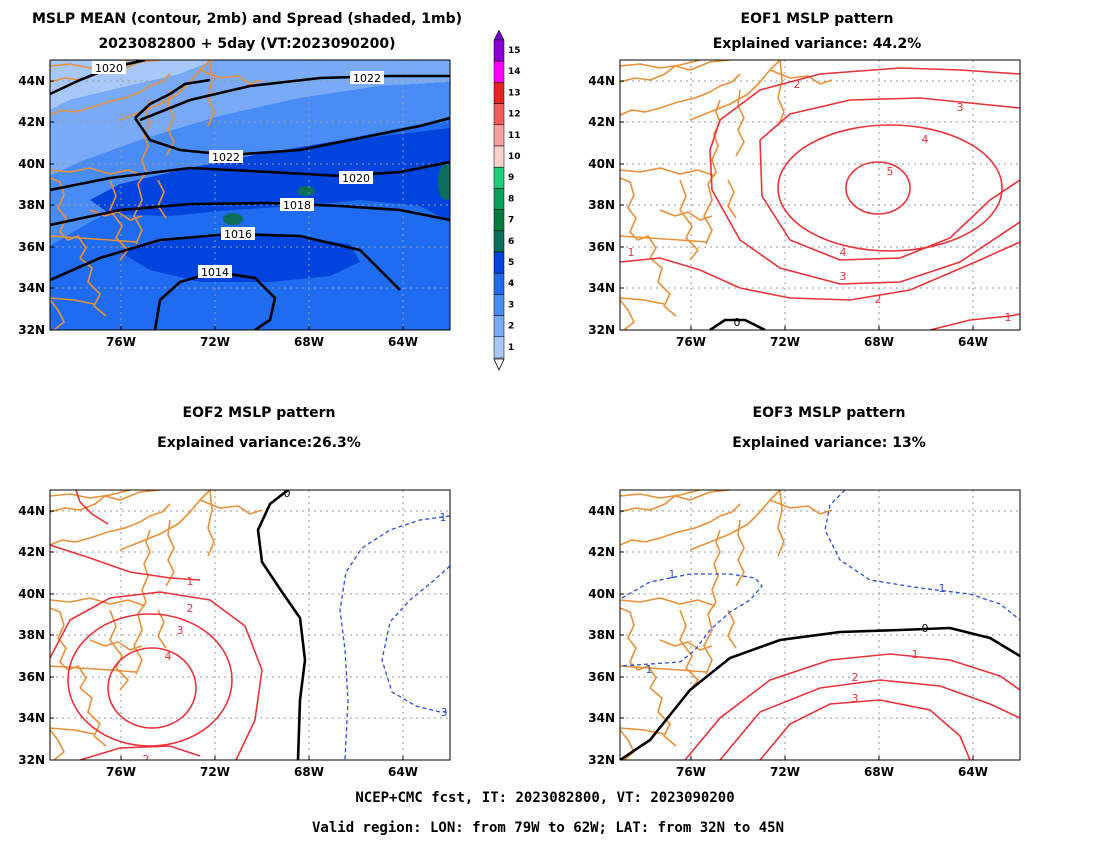  Describe the element at coordinates (601, 594) in the screenshot. I see `lat-tick-label: 40N` at that location.